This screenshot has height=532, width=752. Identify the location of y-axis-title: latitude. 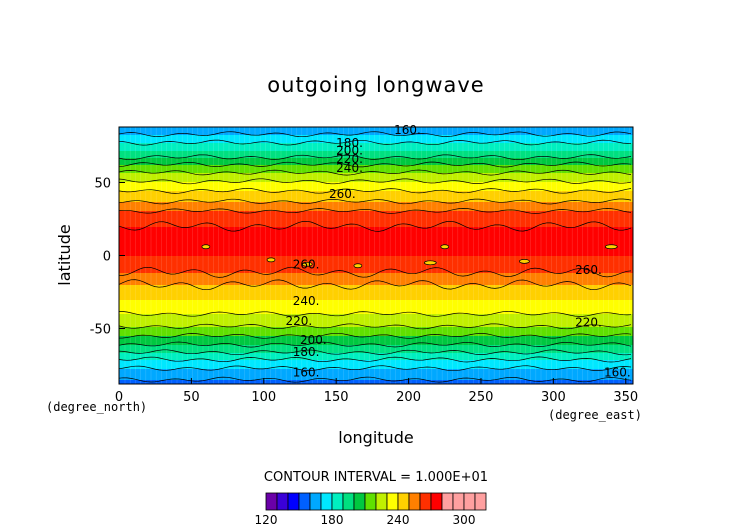
(64, 254).